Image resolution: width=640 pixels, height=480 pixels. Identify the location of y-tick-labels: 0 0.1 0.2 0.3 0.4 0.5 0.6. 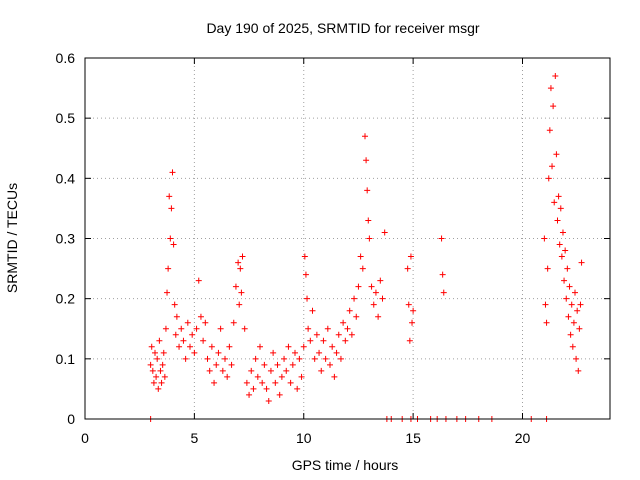
(66, 238).